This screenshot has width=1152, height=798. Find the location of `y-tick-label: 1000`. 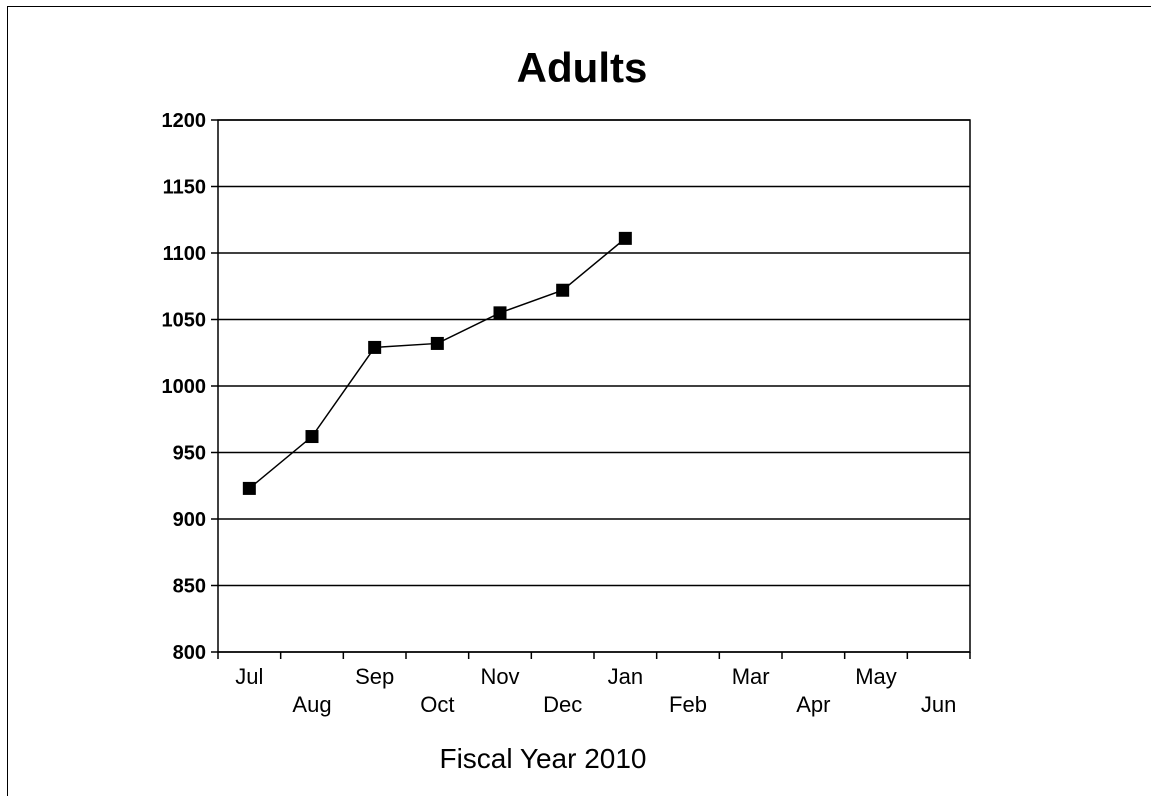

y-tick-label: 1000 is located at coordinates (184, 387).